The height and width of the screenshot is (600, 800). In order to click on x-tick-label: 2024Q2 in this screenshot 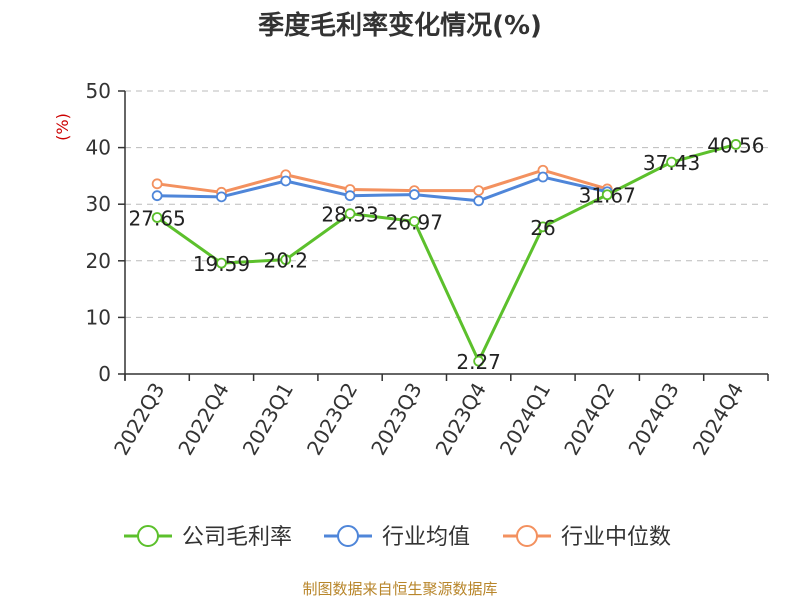, I will do `click(589, 419)`.